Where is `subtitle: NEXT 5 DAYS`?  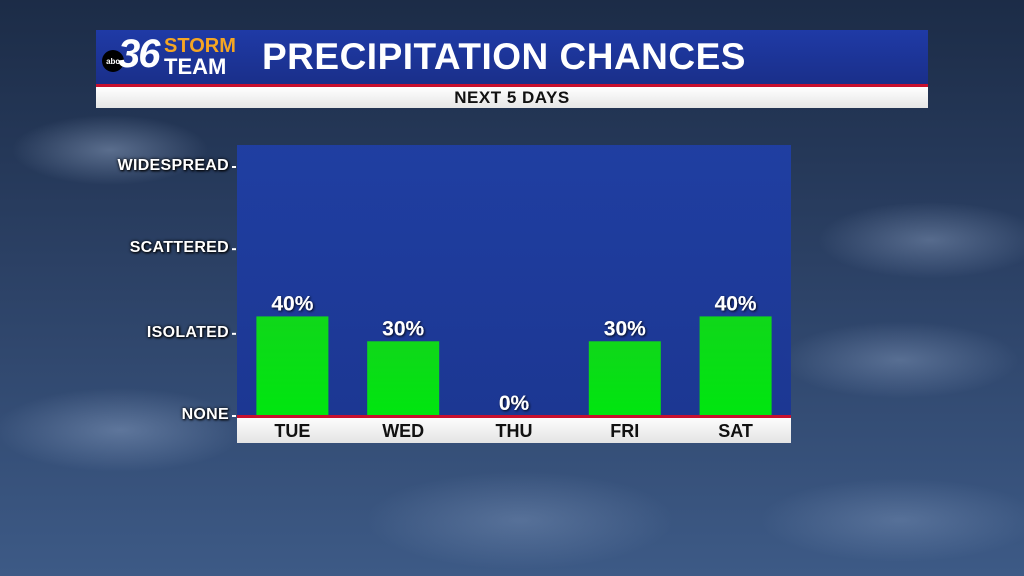
subtitle: NEXT 5 DAYS is located at coordinates (512, 97).